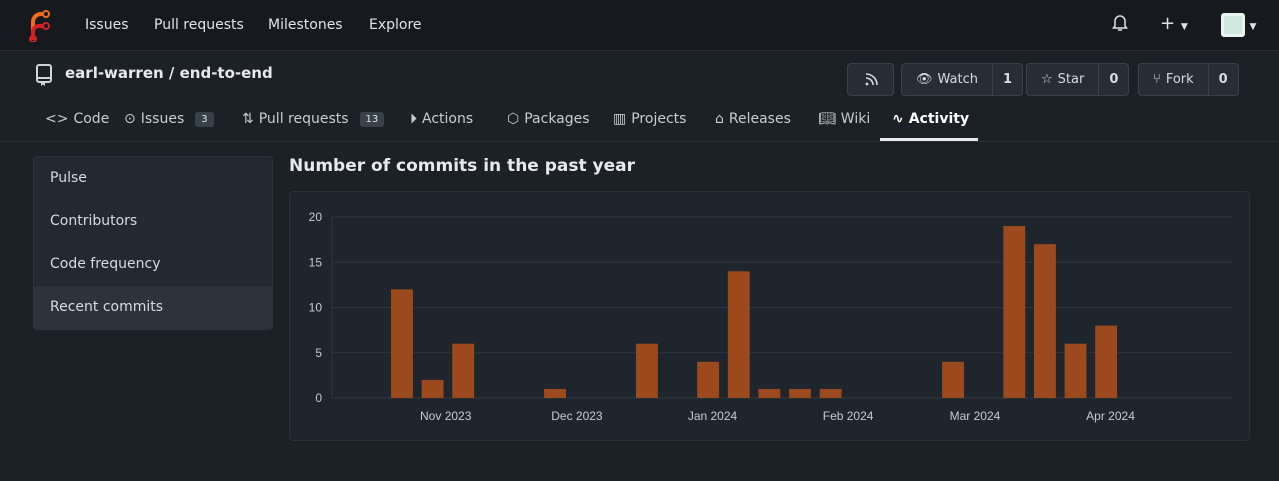 The width and height of the screenshot is (1279, 481). Describe the element at coordinates (68, 178) in the screenshot. I see `sidebar-item-pulse: Pulse` at that location.